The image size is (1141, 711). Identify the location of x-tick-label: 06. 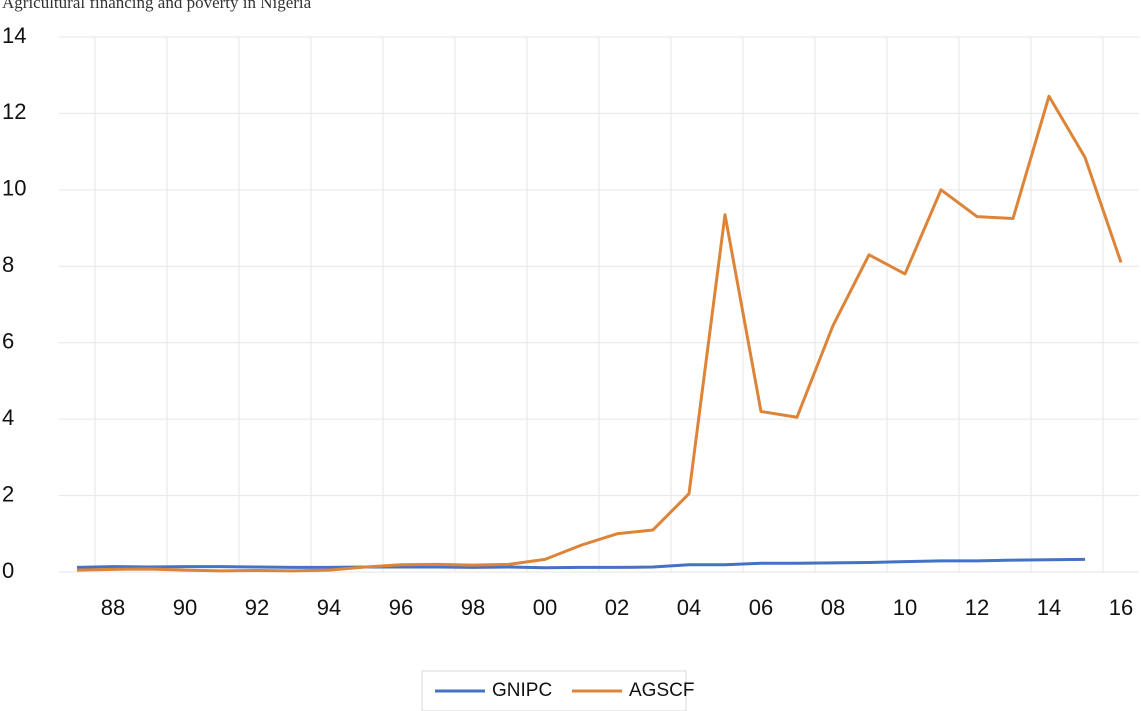
(761, 607).